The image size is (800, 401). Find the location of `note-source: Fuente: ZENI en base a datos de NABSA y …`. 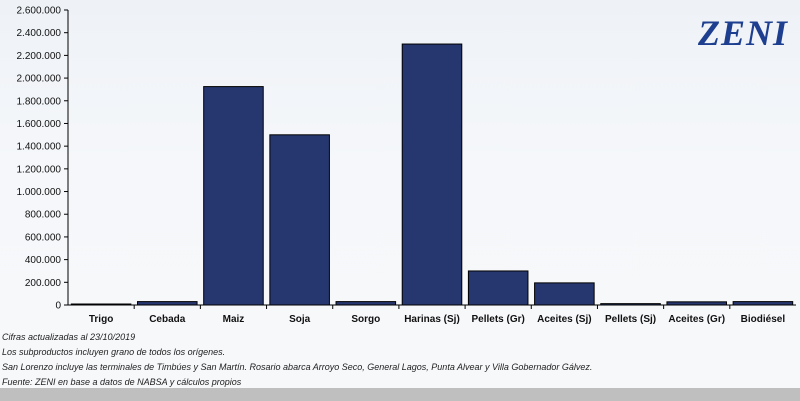

note-source: Fuente: ZENI en base a datos de NABSA y … is located at coordinates (122, 382).